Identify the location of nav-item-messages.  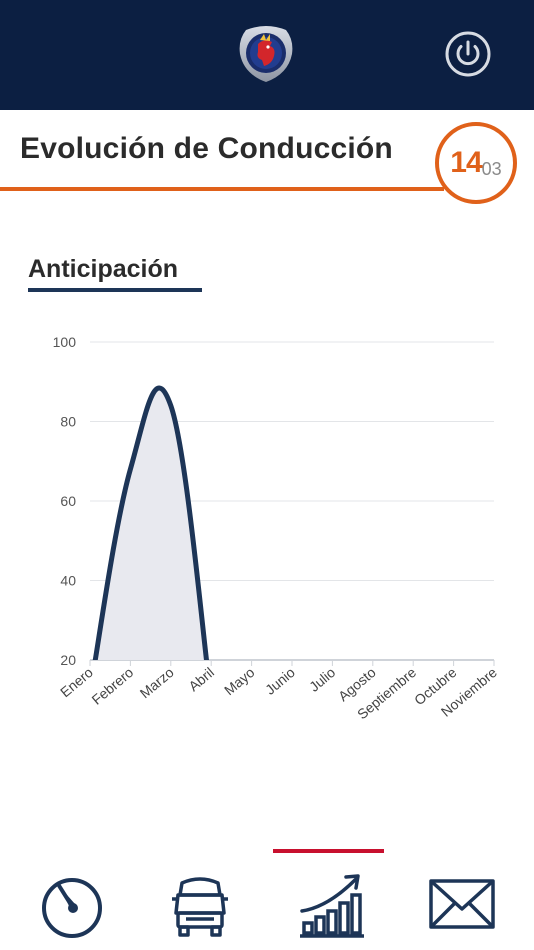
(462, 905).